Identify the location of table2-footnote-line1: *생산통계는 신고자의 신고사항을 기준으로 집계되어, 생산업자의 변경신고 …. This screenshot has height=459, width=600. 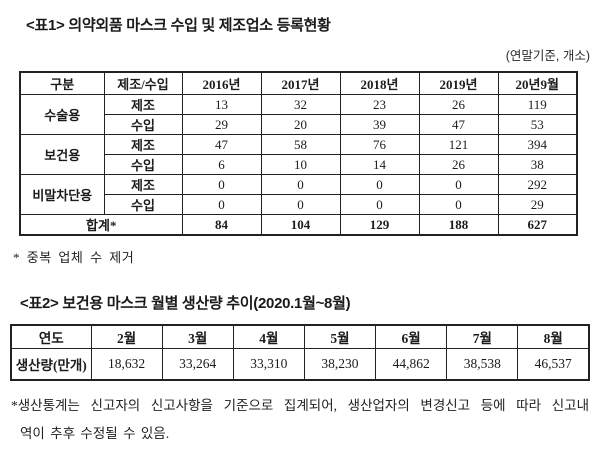
(300, 405).